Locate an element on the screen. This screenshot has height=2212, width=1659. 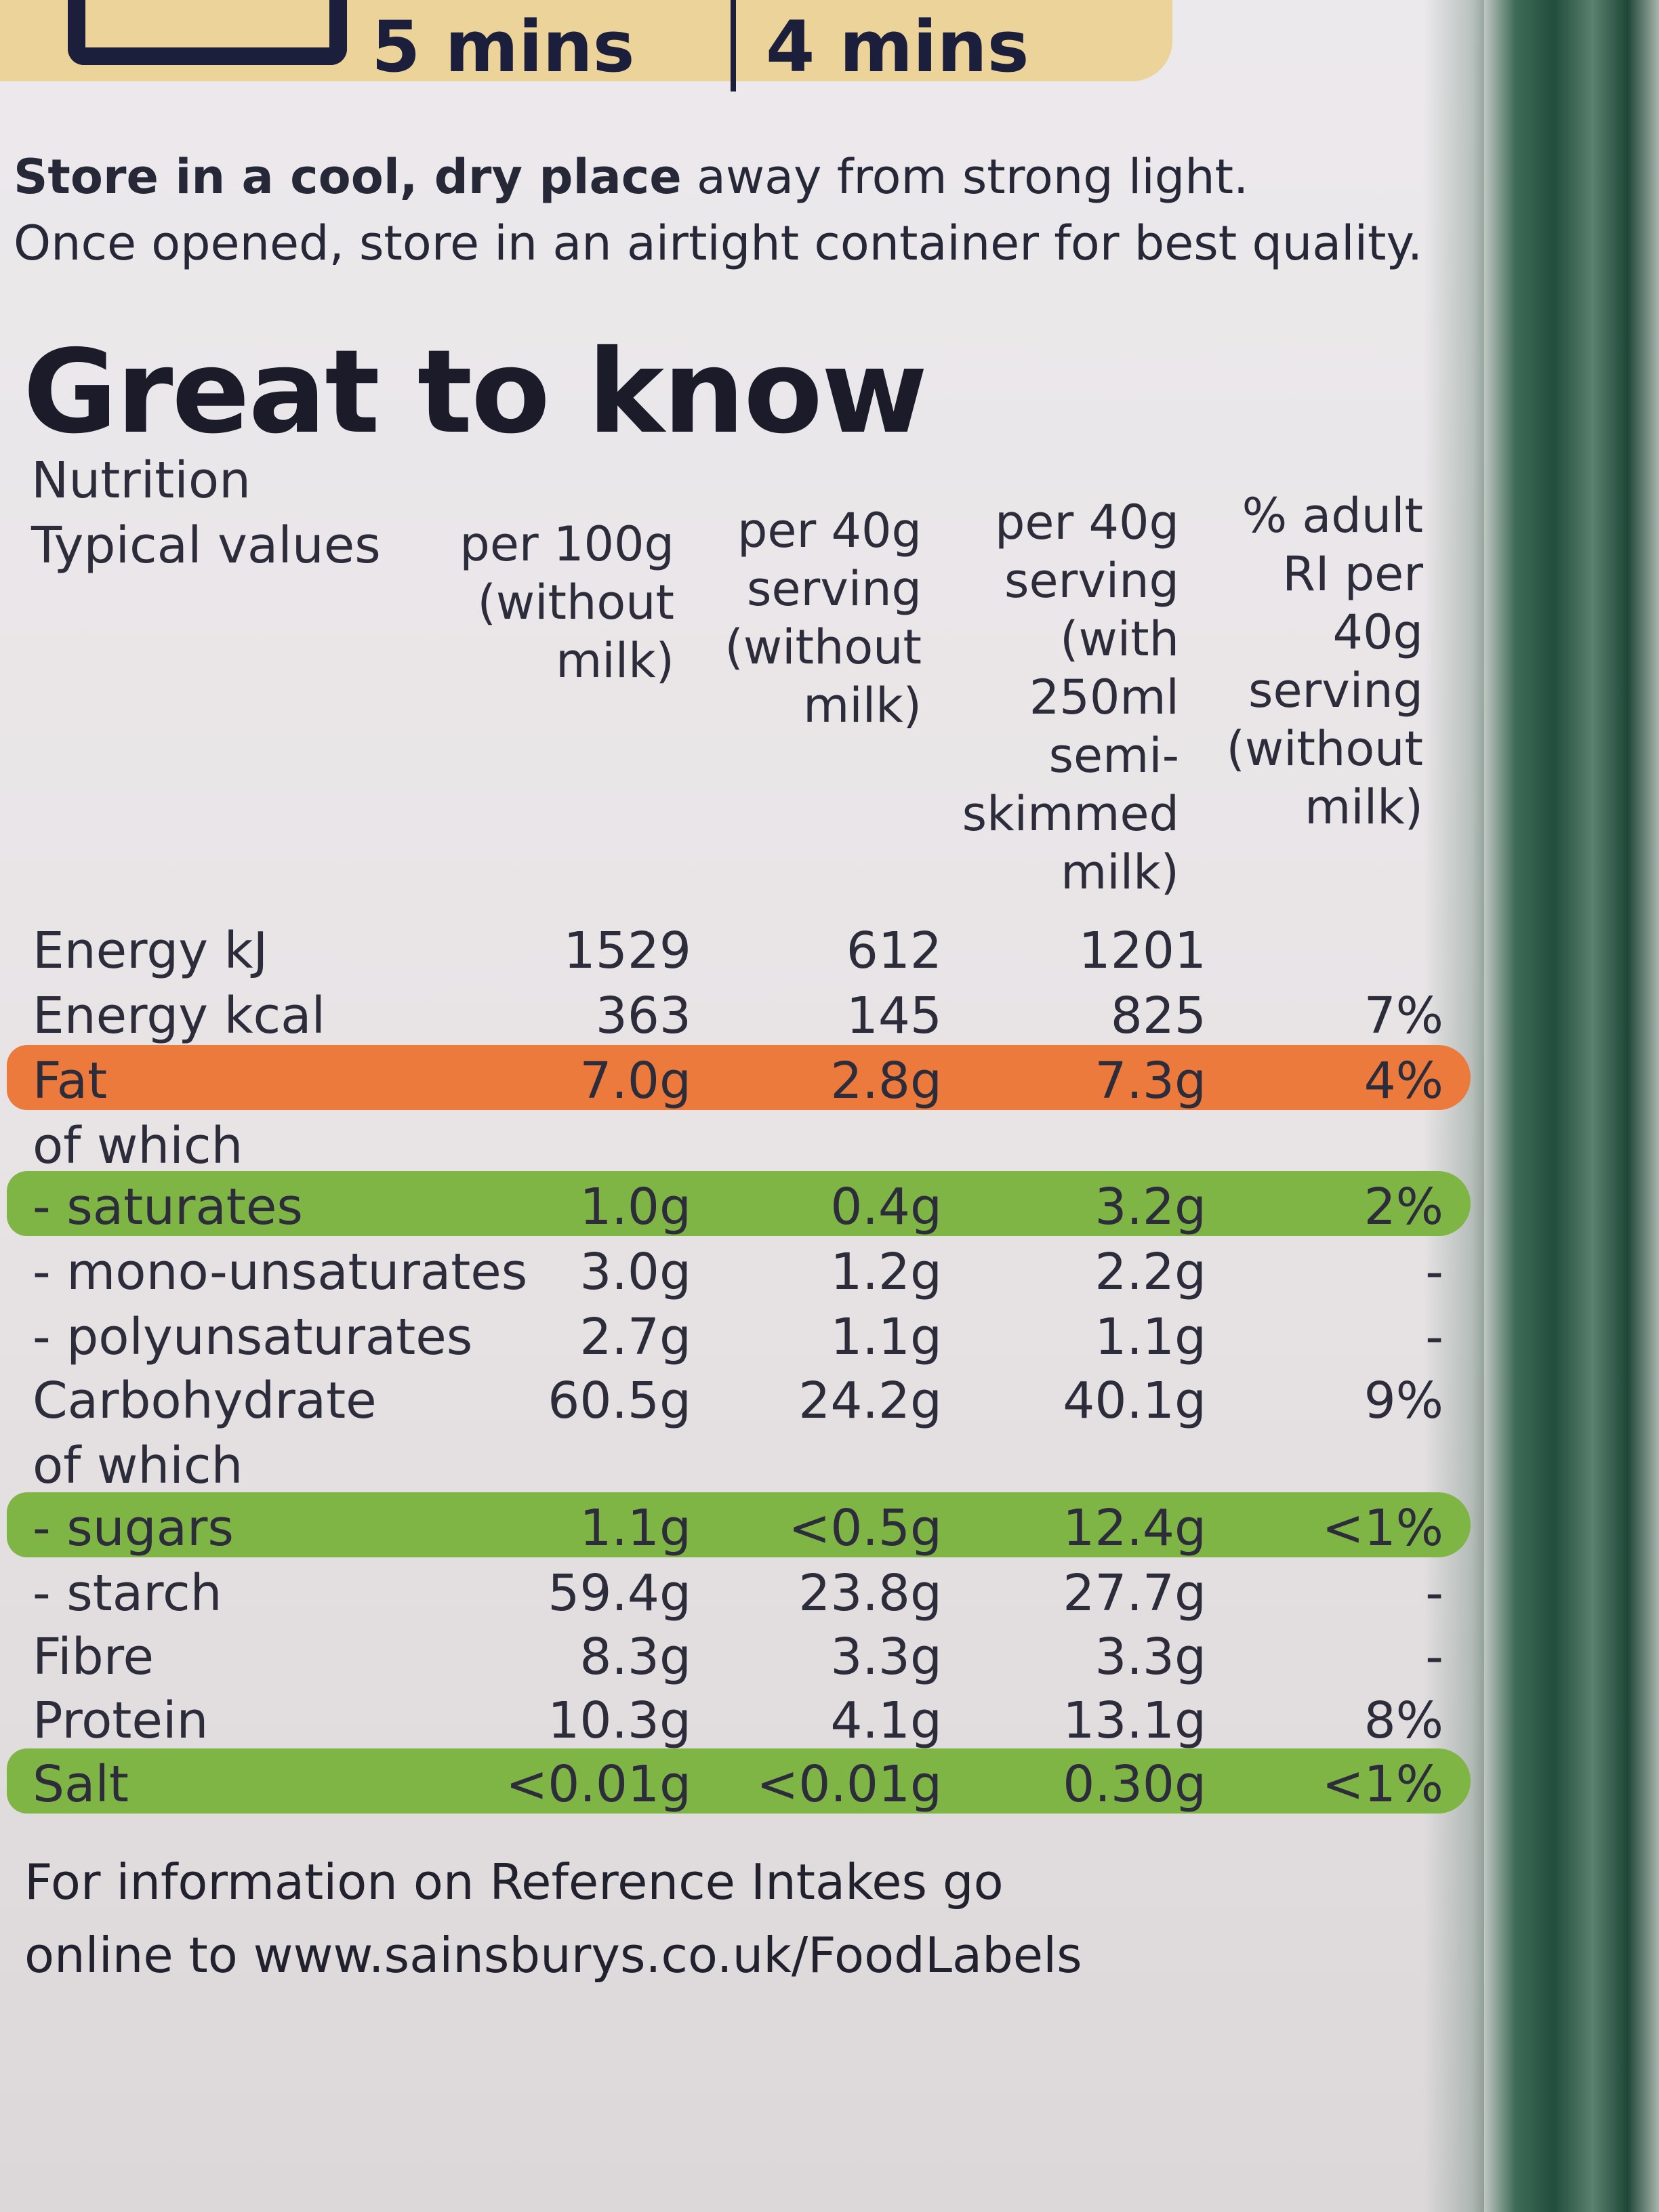
row-value: 0.4g is located at coordinates (886, 1207).